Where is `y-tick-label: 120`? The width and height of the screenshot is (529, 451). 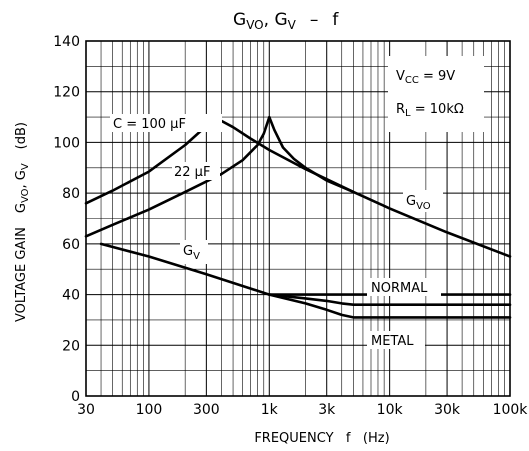 y-tick-label: 120 is located at coordinates (66, 93).